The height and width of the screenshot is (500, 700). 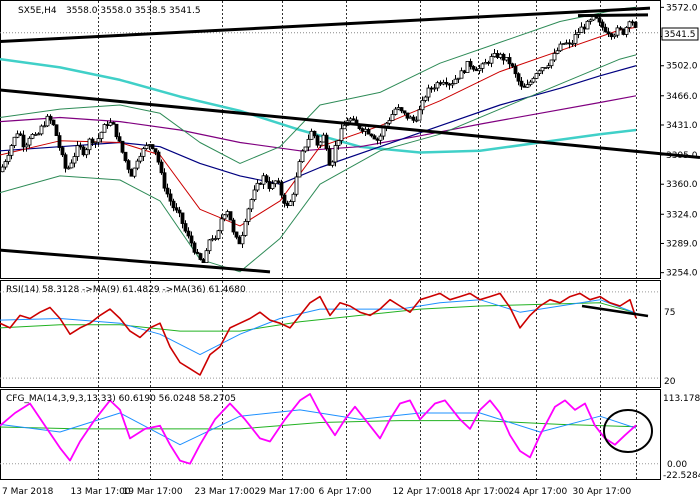 I want to click on x-tick-label: 23 Mar 17:00, so click(x=225, y=492).